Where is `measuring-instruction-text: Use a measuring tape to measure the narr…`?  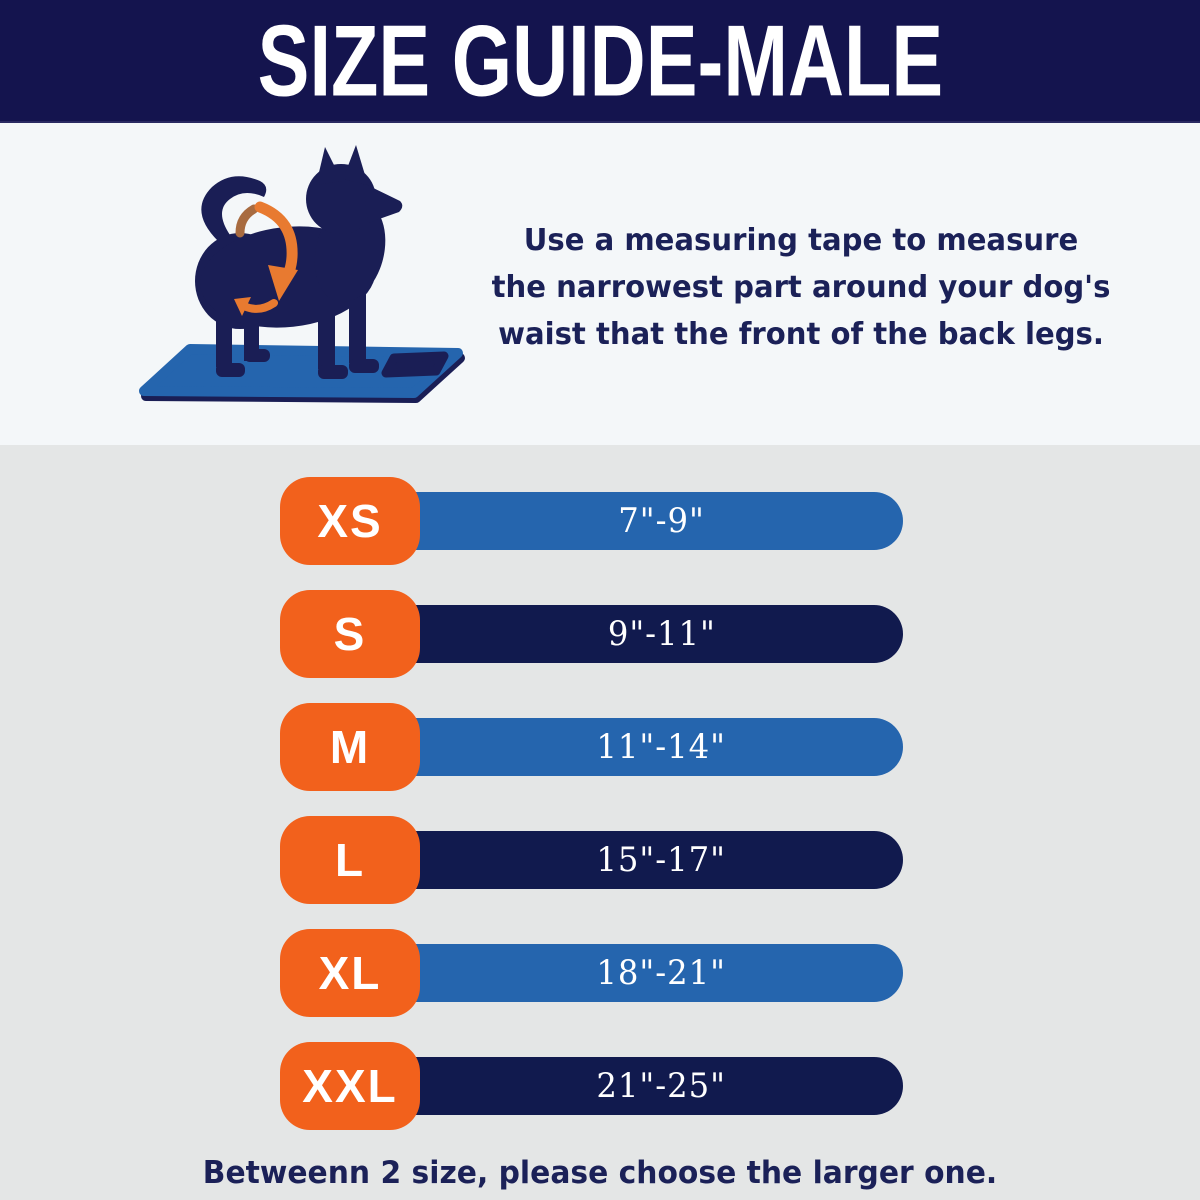 measuring-instruction-text: Use a measuring tape to measure the narr… is located at coordinates (801, 287).